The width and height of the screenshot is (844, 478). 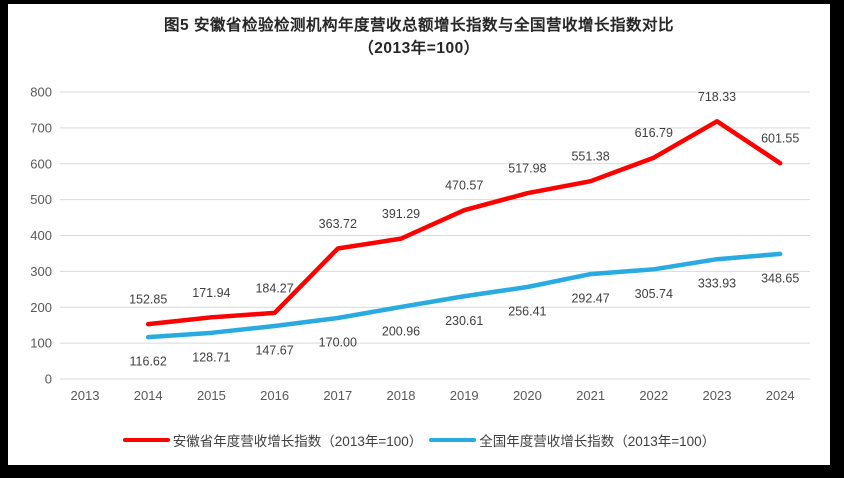 I want to click on data-label: 363.72, so click(x=338, y=224).